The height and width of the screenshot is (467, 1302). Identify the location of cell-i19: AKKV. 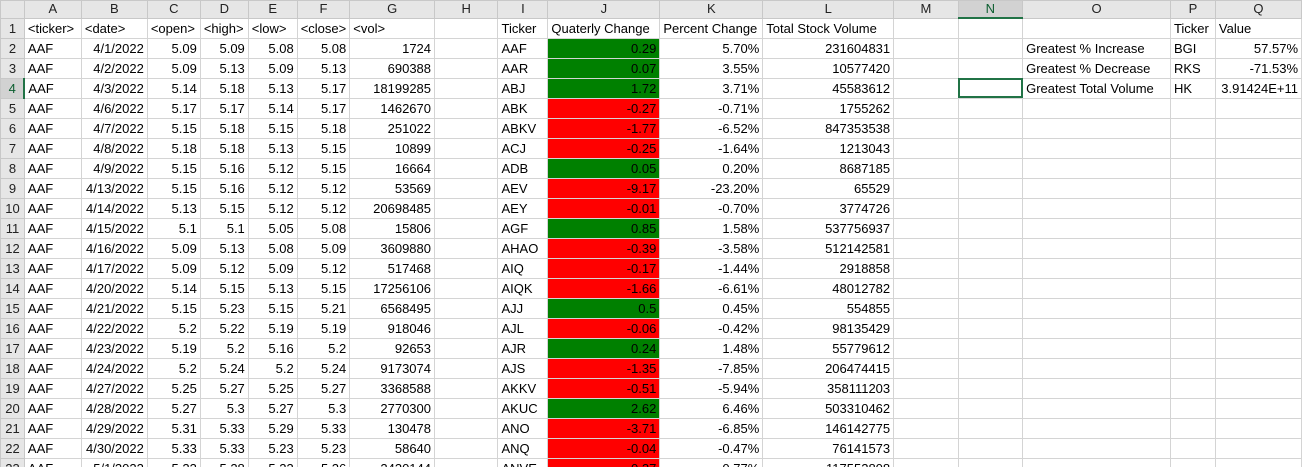
(523, 388).